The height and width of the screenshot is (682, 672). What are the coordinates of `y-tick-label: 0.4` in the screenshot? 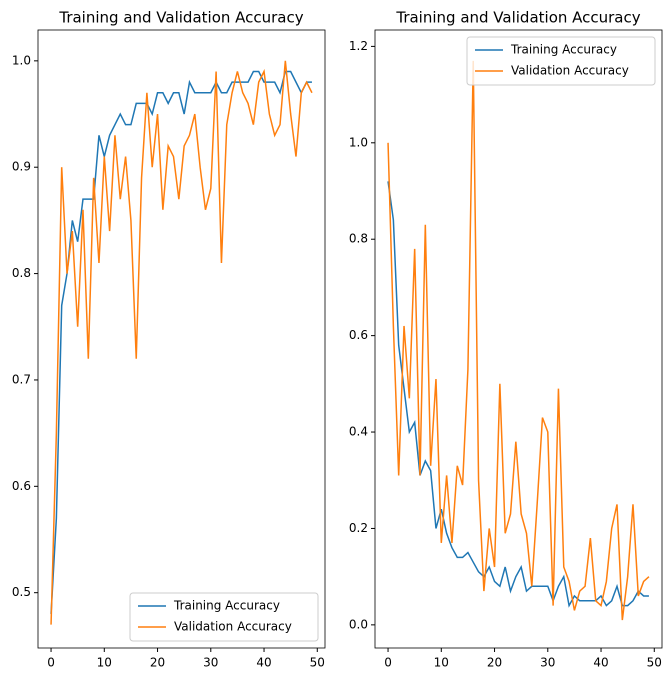 It's located at (358, 432).